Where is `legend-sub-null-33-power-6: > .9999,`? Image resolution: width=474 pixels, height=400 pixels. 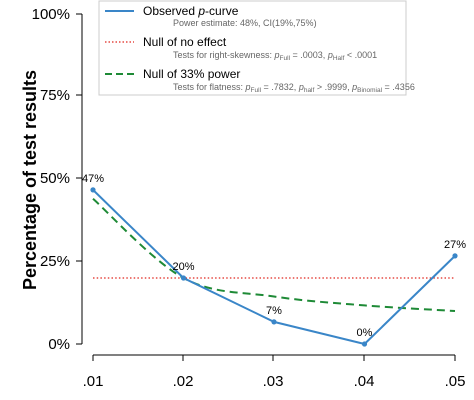
legend-sub-null-33-power-6: > .9999, is located at coordinates (333, 87).